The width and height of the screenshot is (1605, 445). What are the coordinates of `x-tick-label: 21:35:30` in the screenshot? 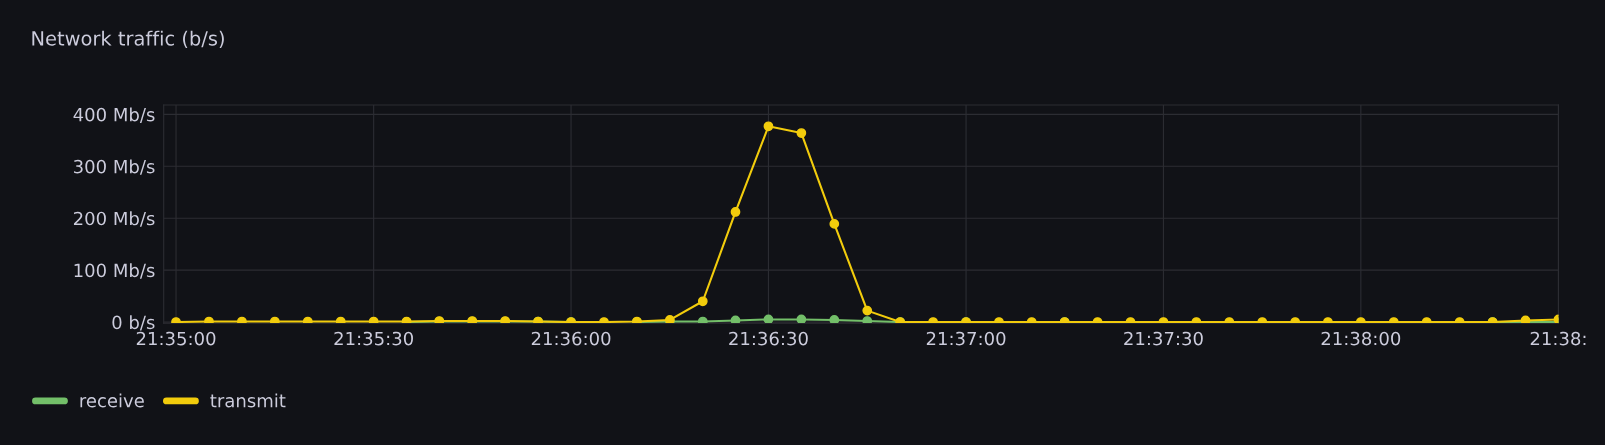 It's located at (373, 338).